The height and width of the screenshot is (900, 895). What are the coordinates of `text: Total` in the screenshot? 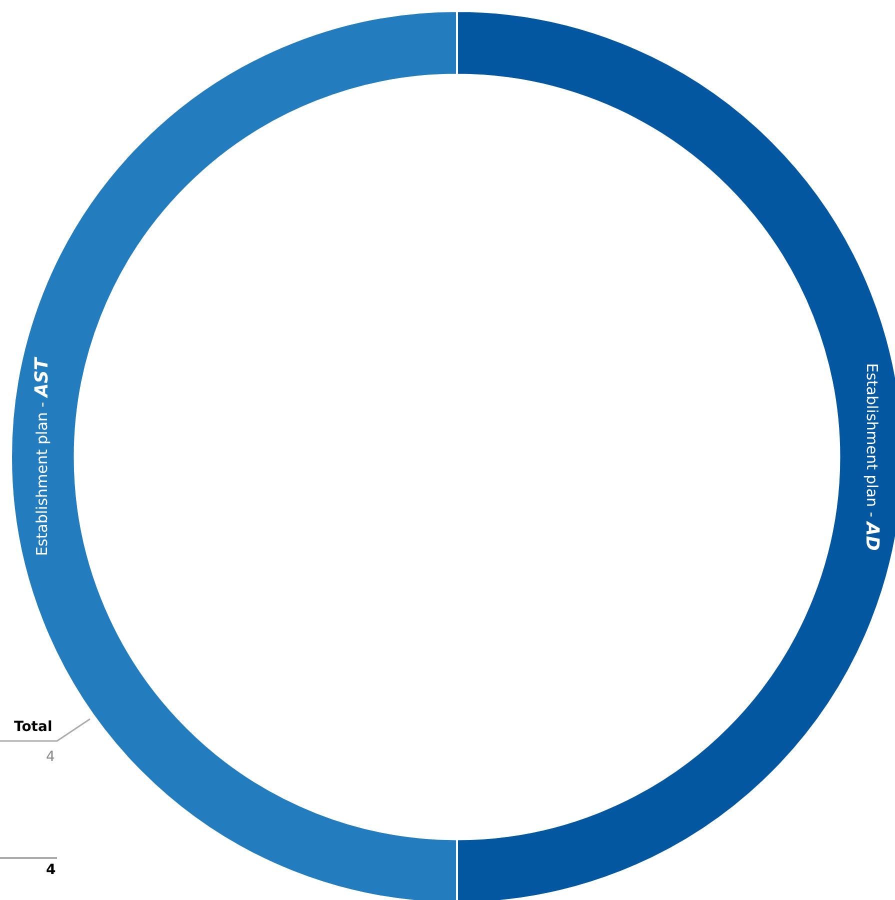 It's located at (33, 727).